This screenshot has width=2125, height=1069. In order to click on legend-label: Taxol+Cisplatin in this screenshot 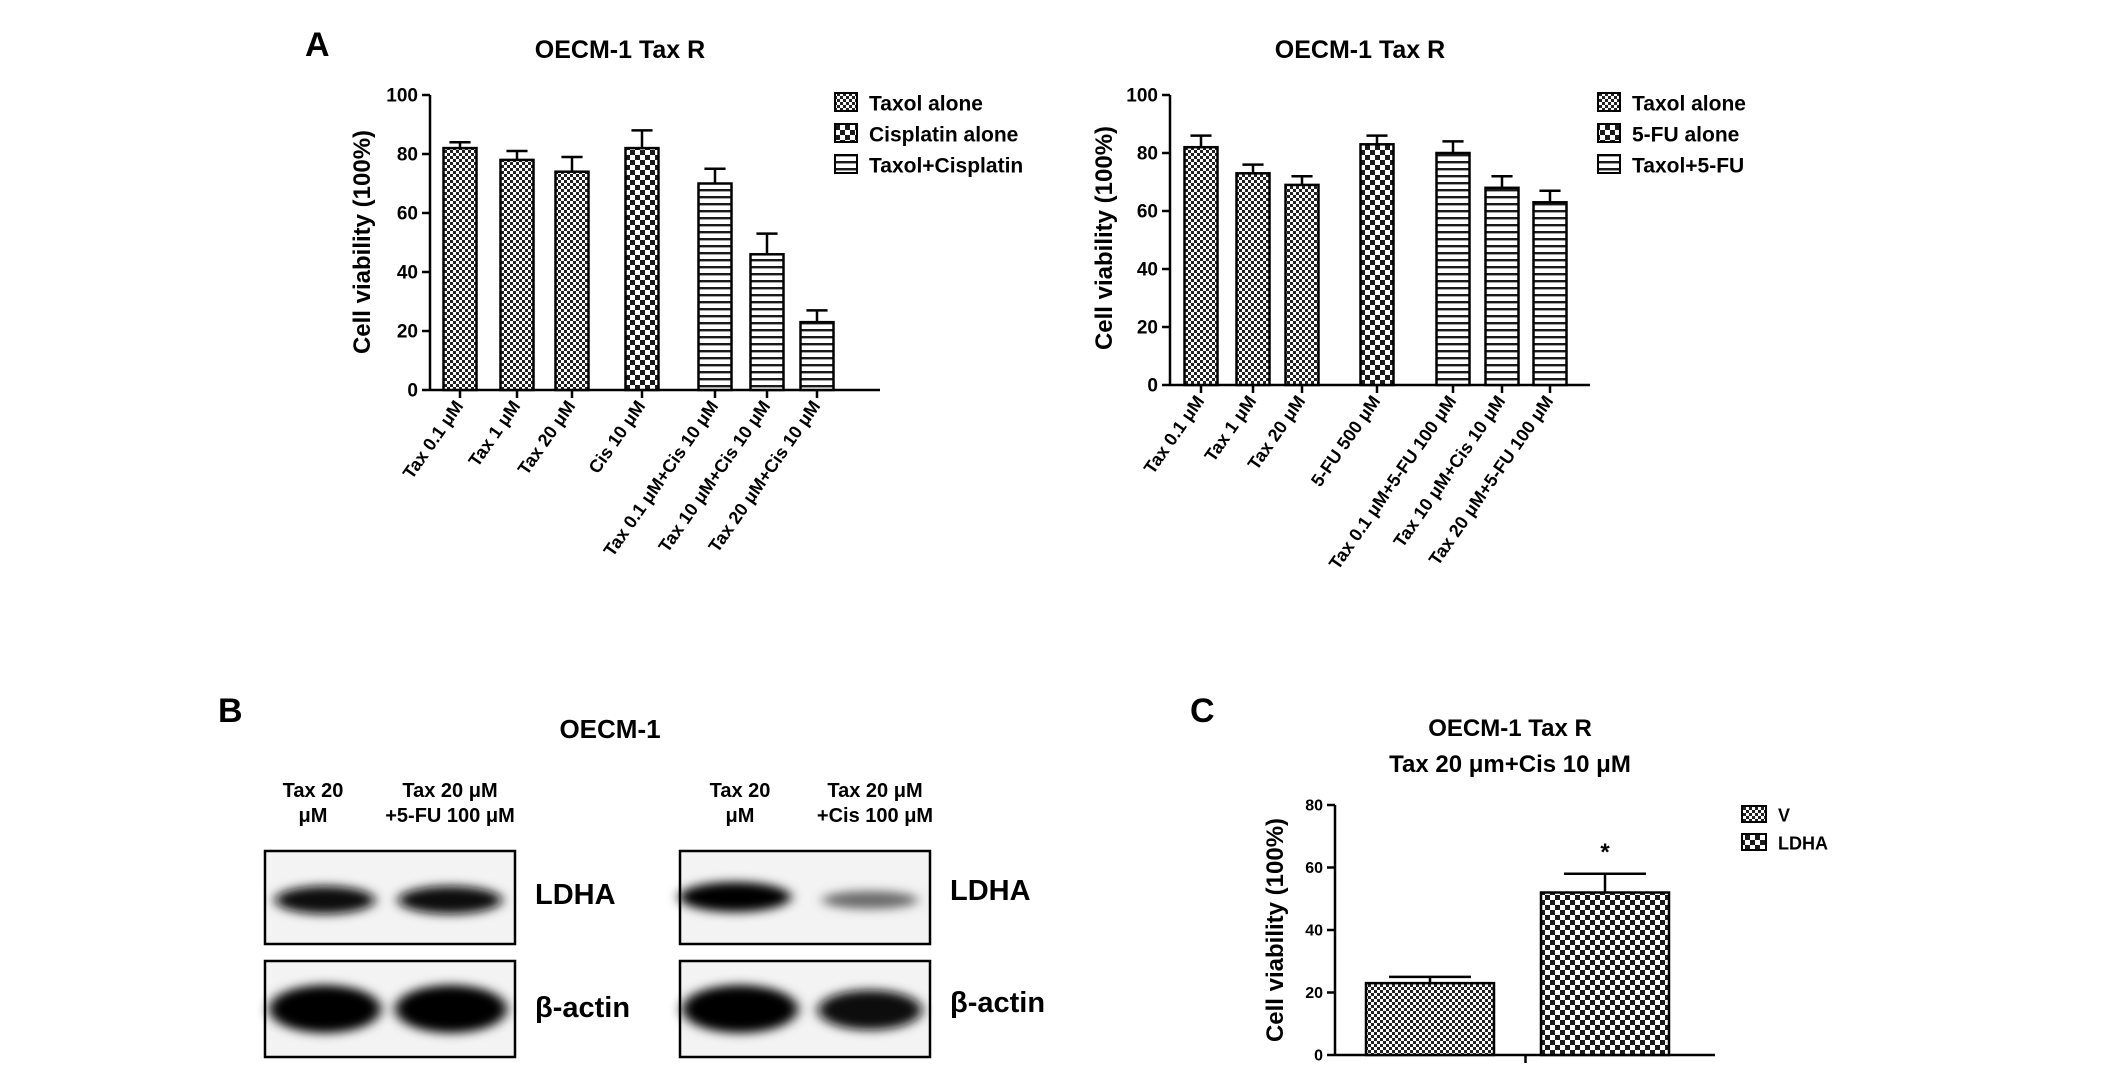, I will do `click(946, 165)`.